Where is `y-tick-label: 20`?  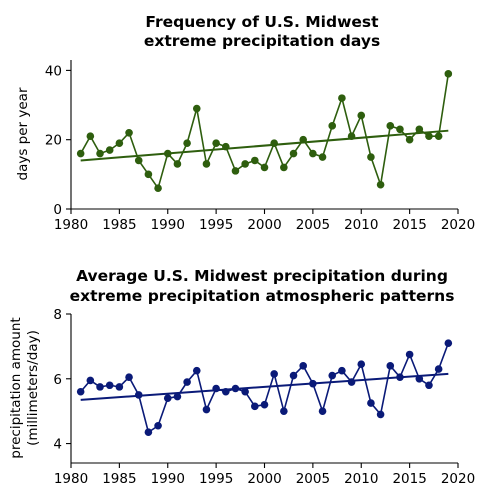
y-tick-label: 20 is located at coordinates (53, 141).